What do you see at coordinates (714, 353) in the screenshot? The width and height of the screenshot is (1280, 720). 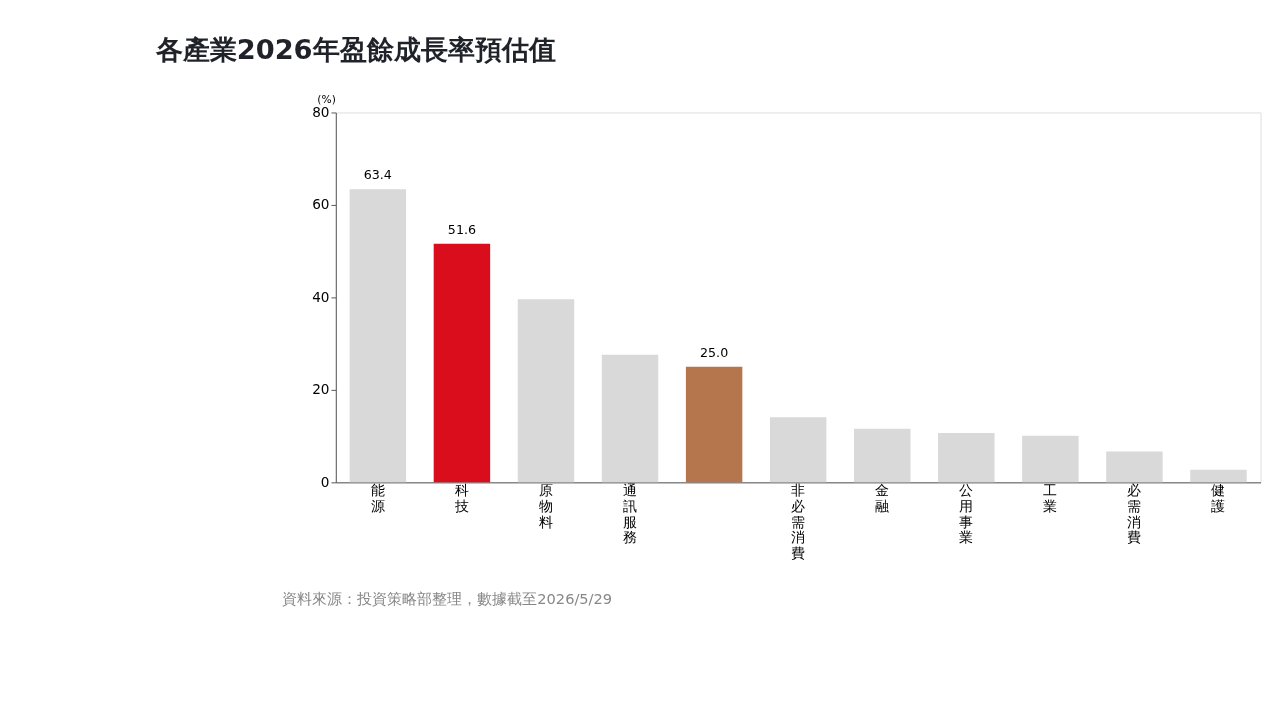 I see `data-label: 25.0` at bounding box center [714, 353].